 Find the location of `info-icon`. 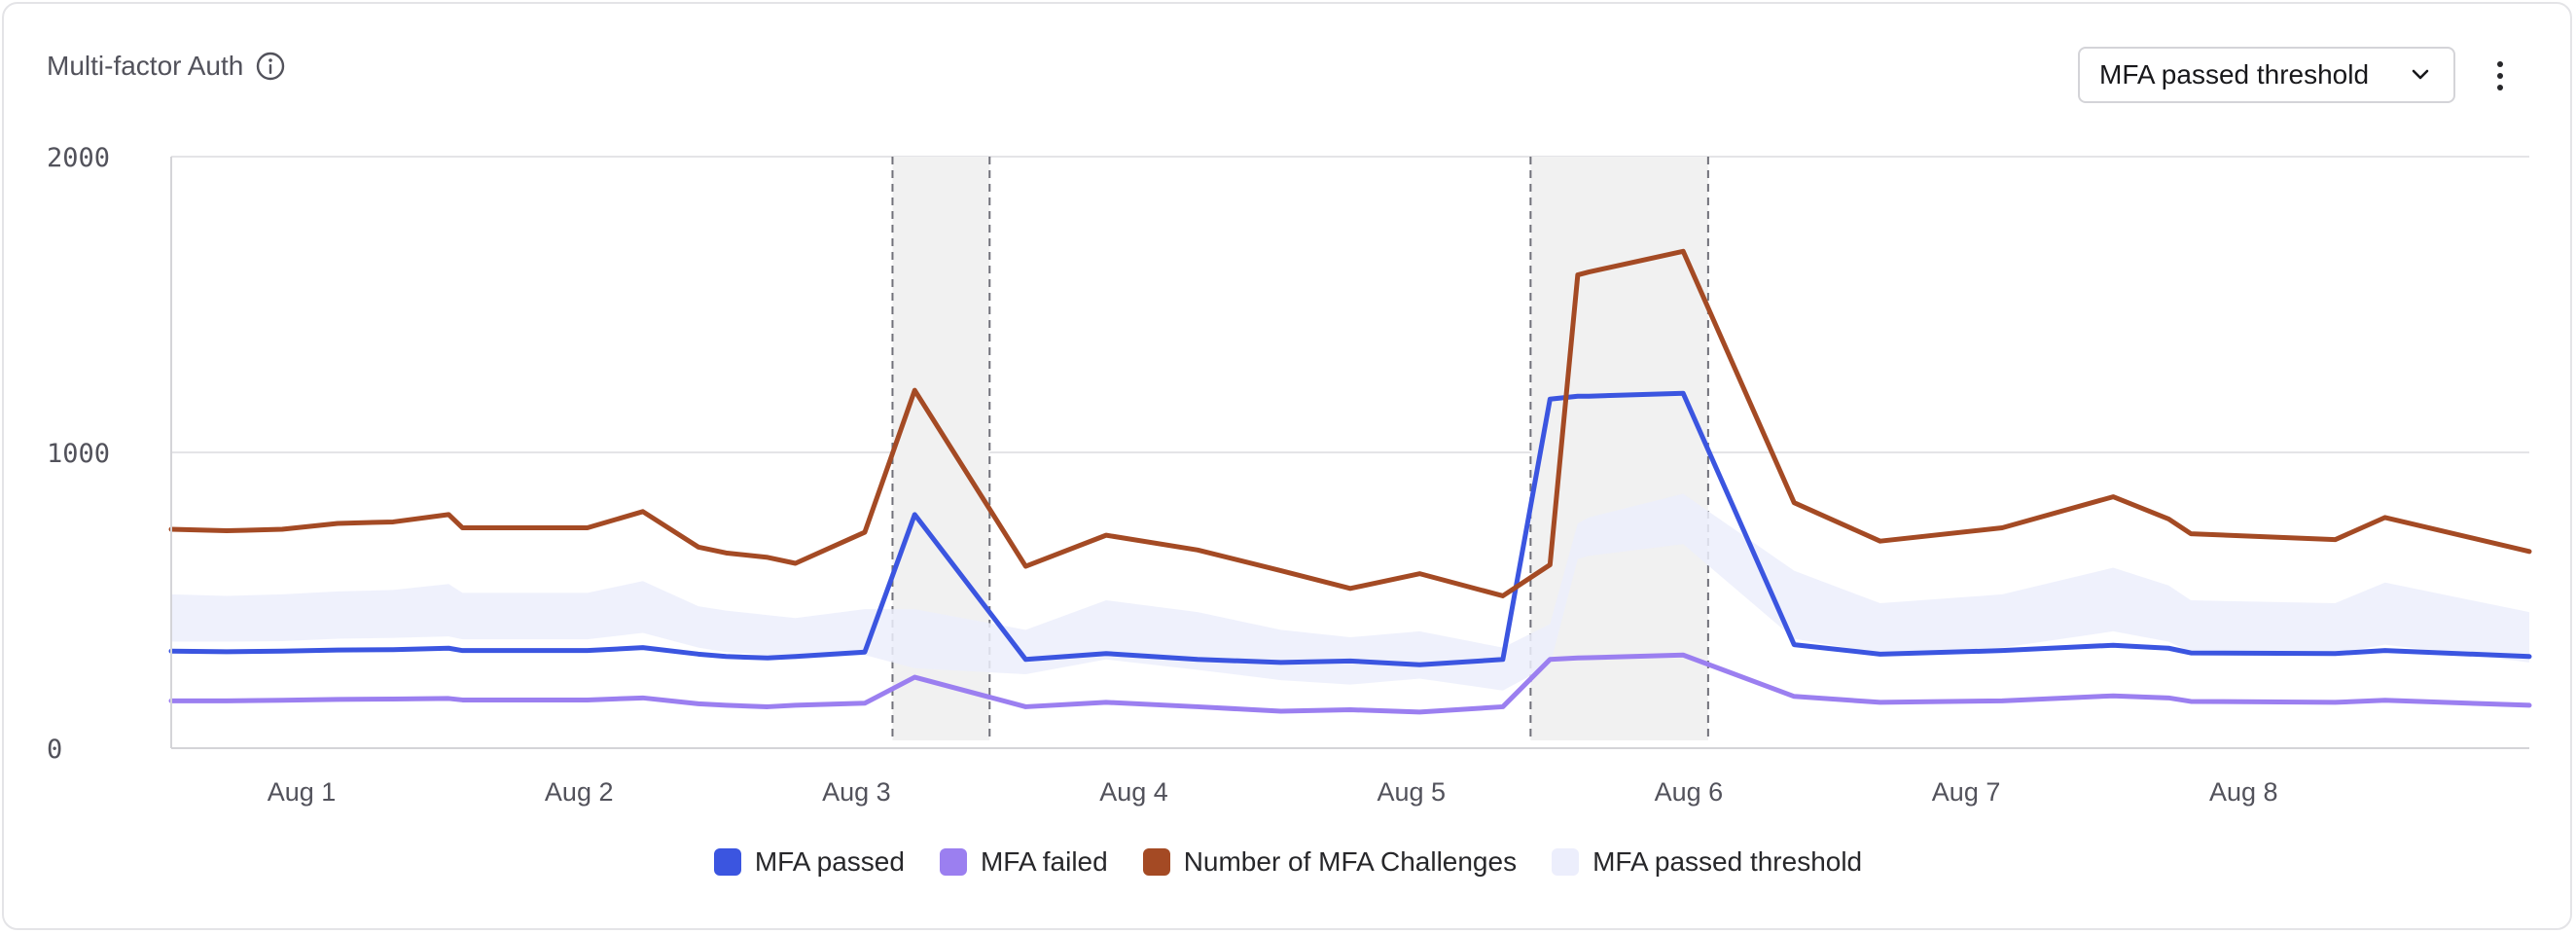

info-icon is located at coordinates (270, 66).